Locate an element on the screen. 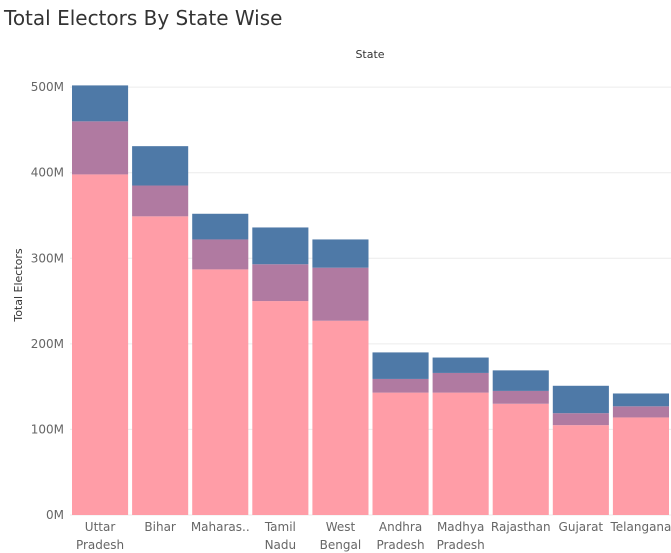 This screenshot has height=553, width=671. column-header: State is located at coordinates (369, 54).